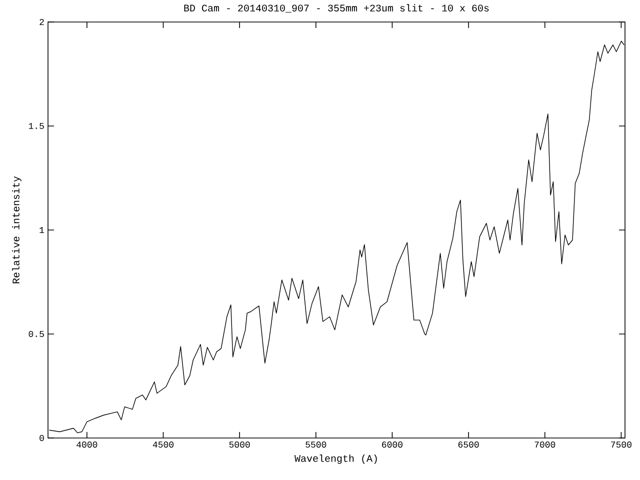 This screenshot has width=640, height=480. Describe the element at coordinates (335, 459) in the screenshot. I see `x-axis-title: Wavelength (A)` at that location.